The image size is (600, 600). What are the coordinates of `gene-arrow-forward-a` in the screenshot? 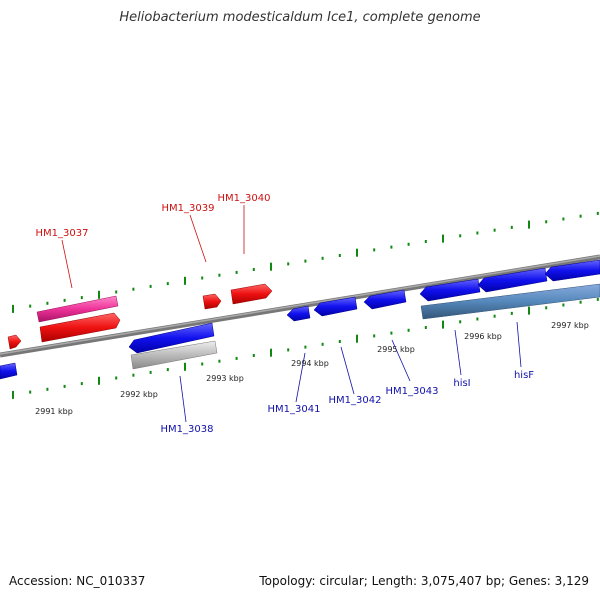 It's located at (80, 327).